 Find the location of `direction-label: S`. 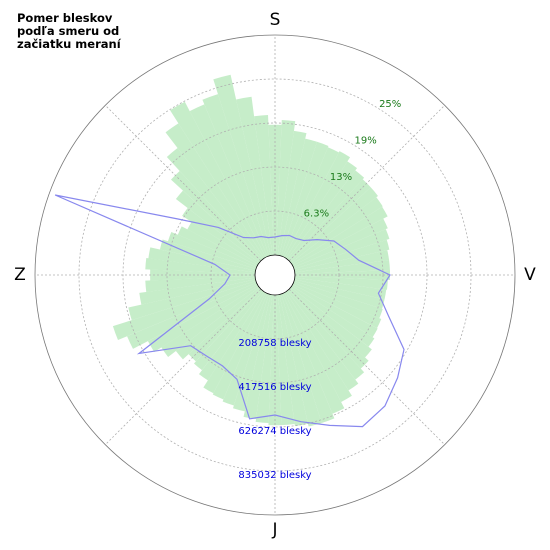

direction-label: S is located at coordinates (275, 20).